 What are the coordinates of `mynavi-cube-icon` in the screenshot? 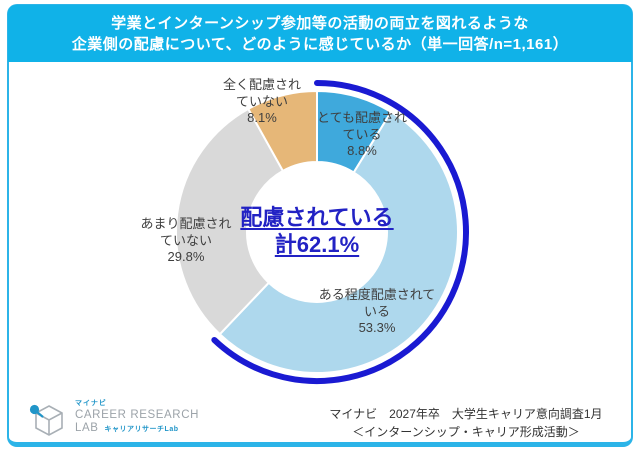 It's located at (46, 420).